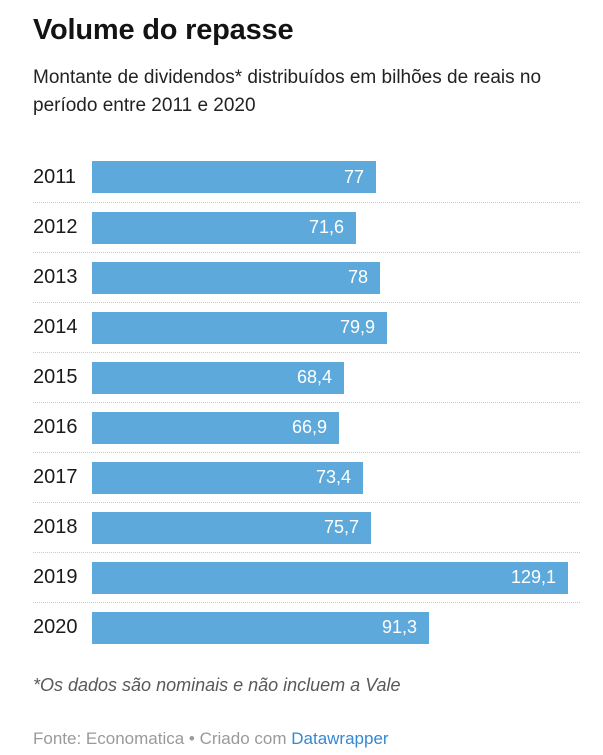 The height and width of the screenshot is (755, 603). I want to click on bar: 66,9, so click(215, 427).